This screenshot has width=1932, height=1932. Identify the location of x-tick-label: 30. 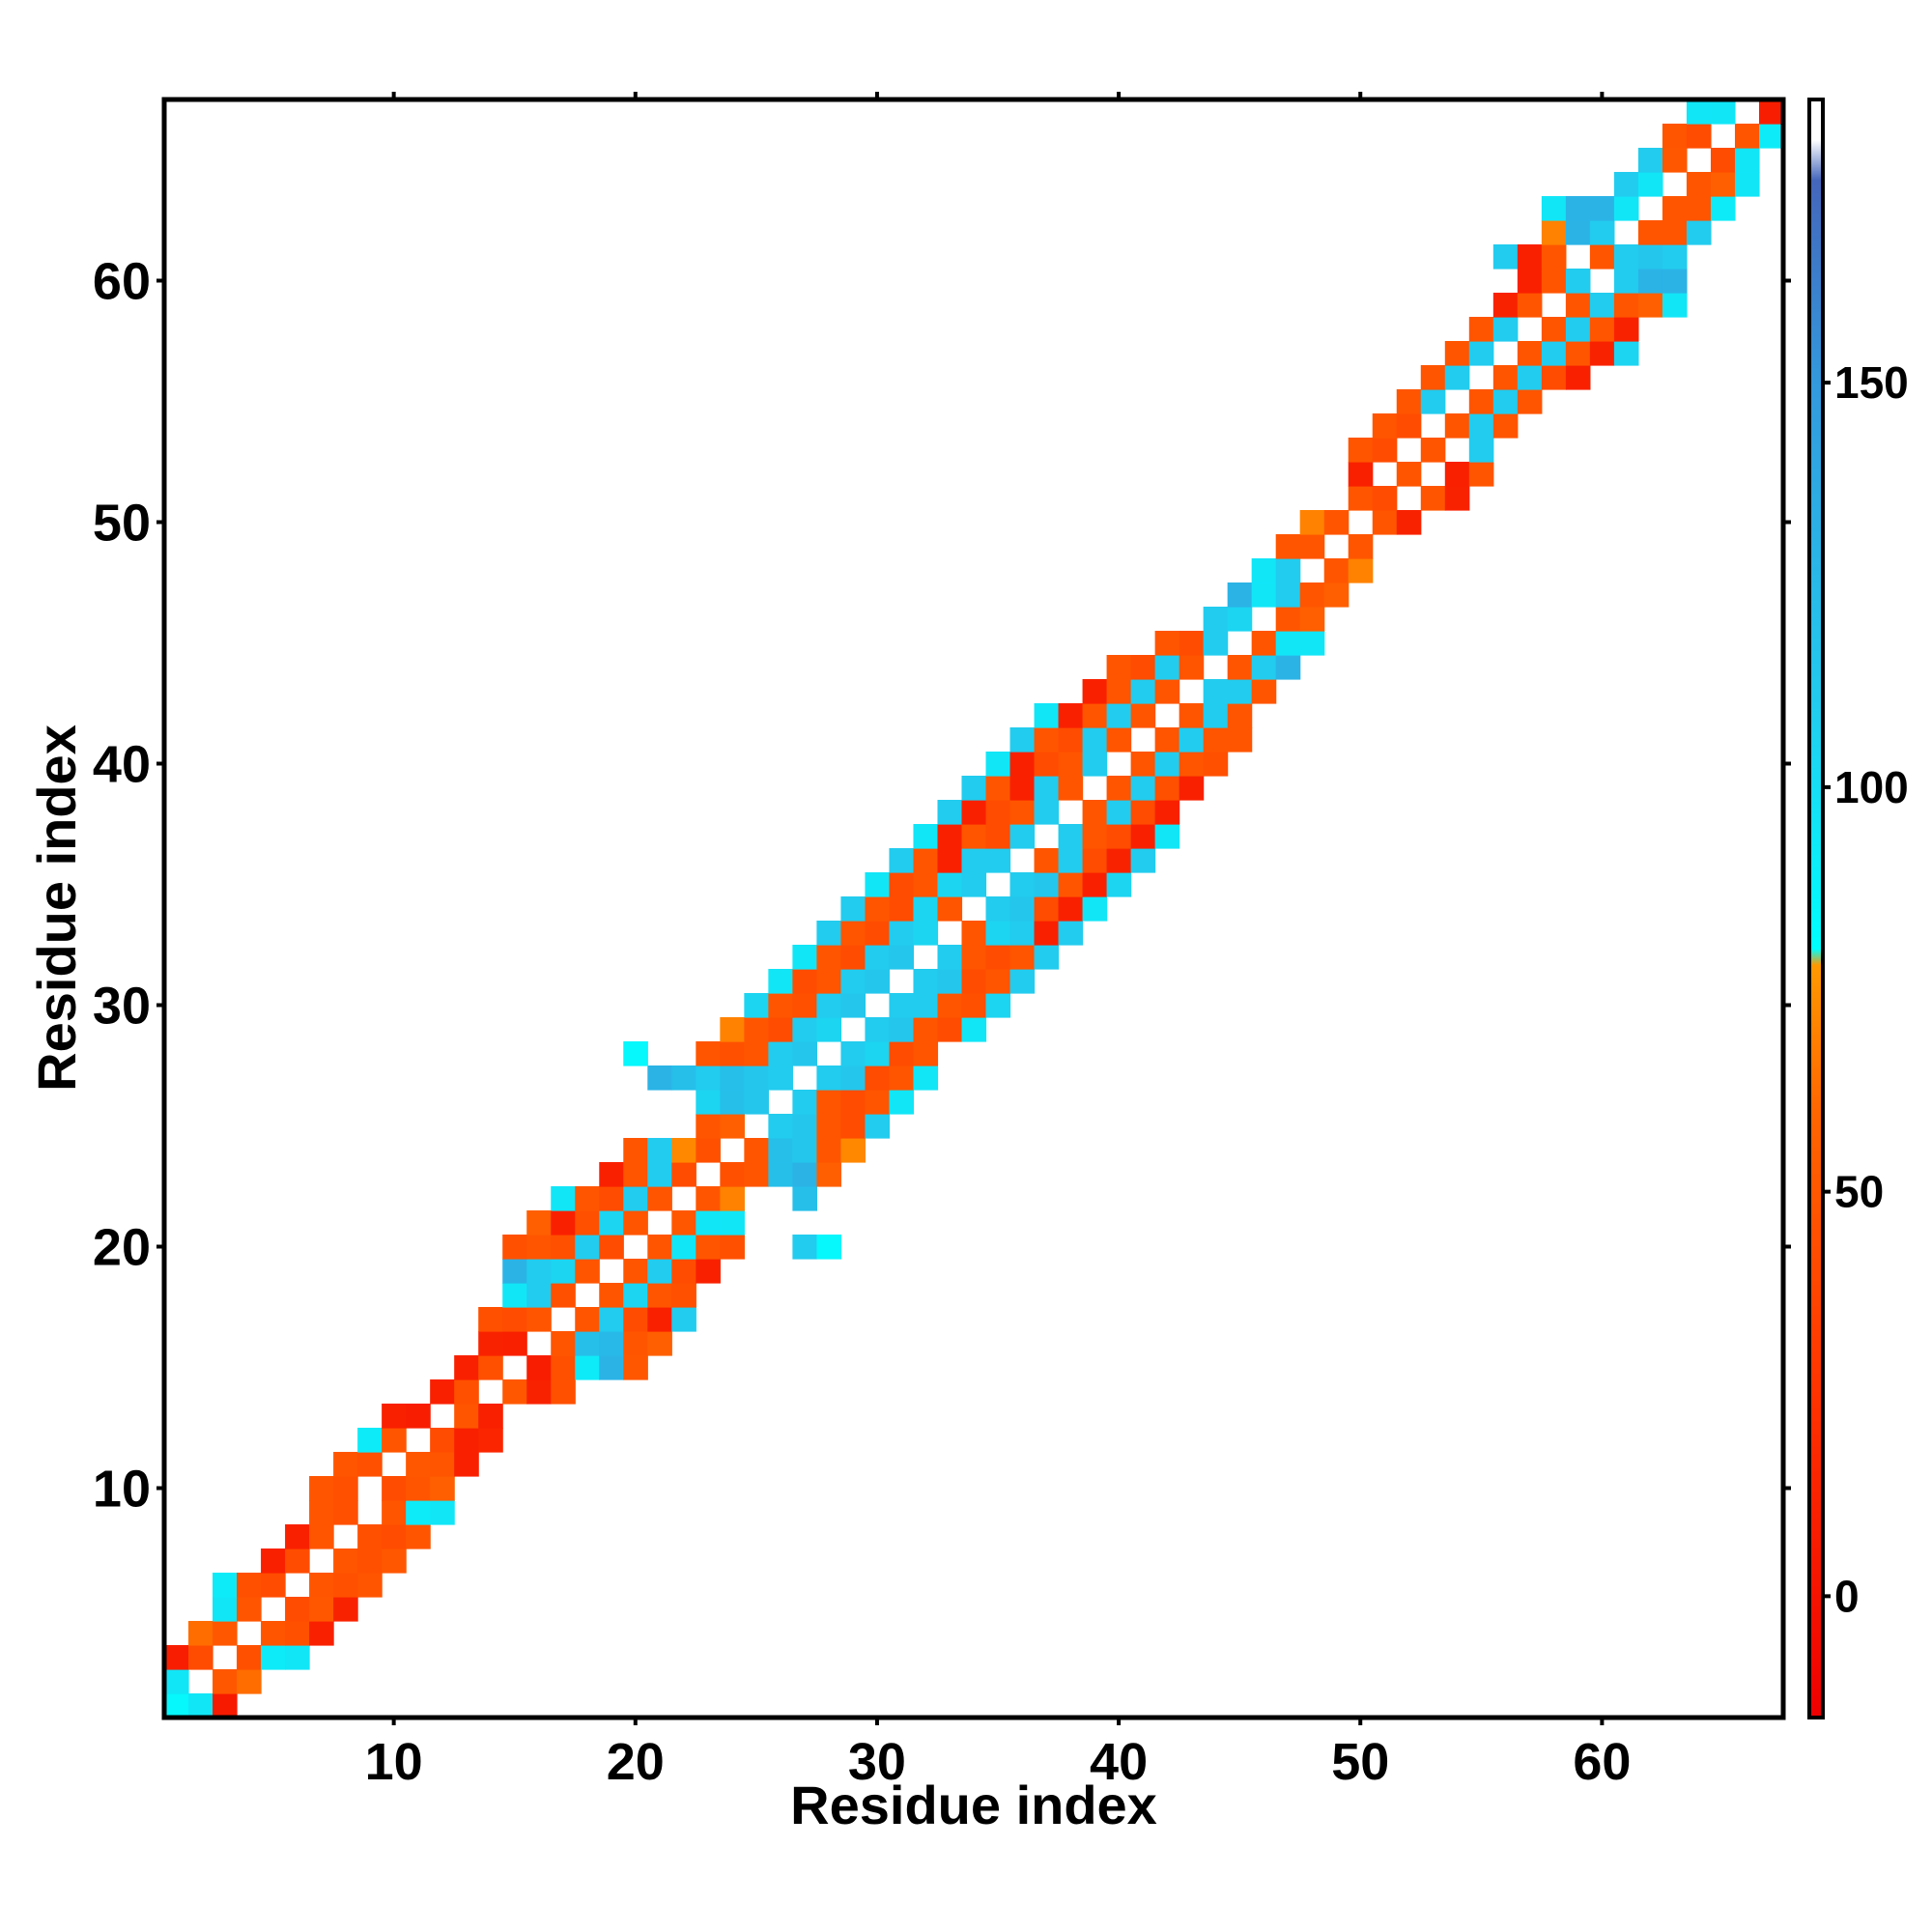
(877, 1762).